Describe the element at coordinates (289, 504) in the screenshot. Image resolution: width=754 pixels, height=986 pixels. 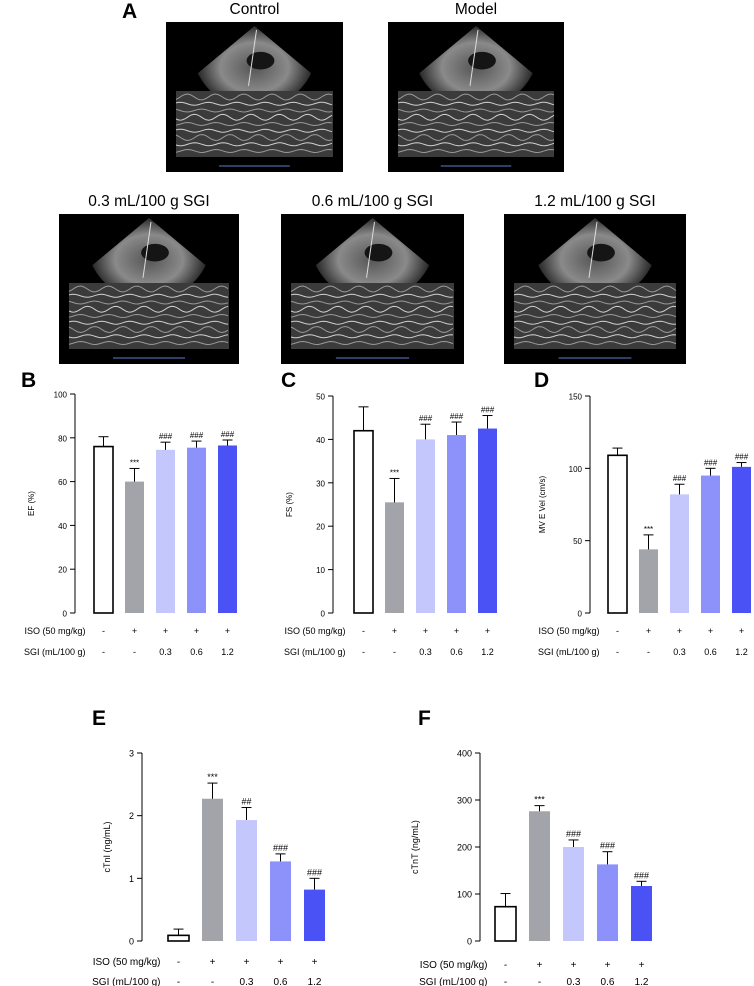
I see `y-axis-label: FS (%)` at that location.